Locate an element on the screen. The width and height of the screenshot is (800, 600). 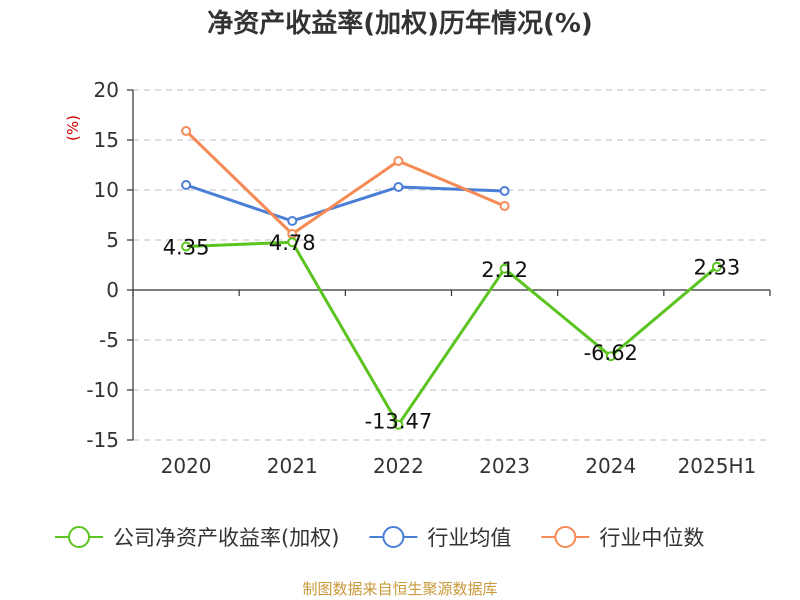
y-tick-label: 20 is located at coordinates (106, 90).